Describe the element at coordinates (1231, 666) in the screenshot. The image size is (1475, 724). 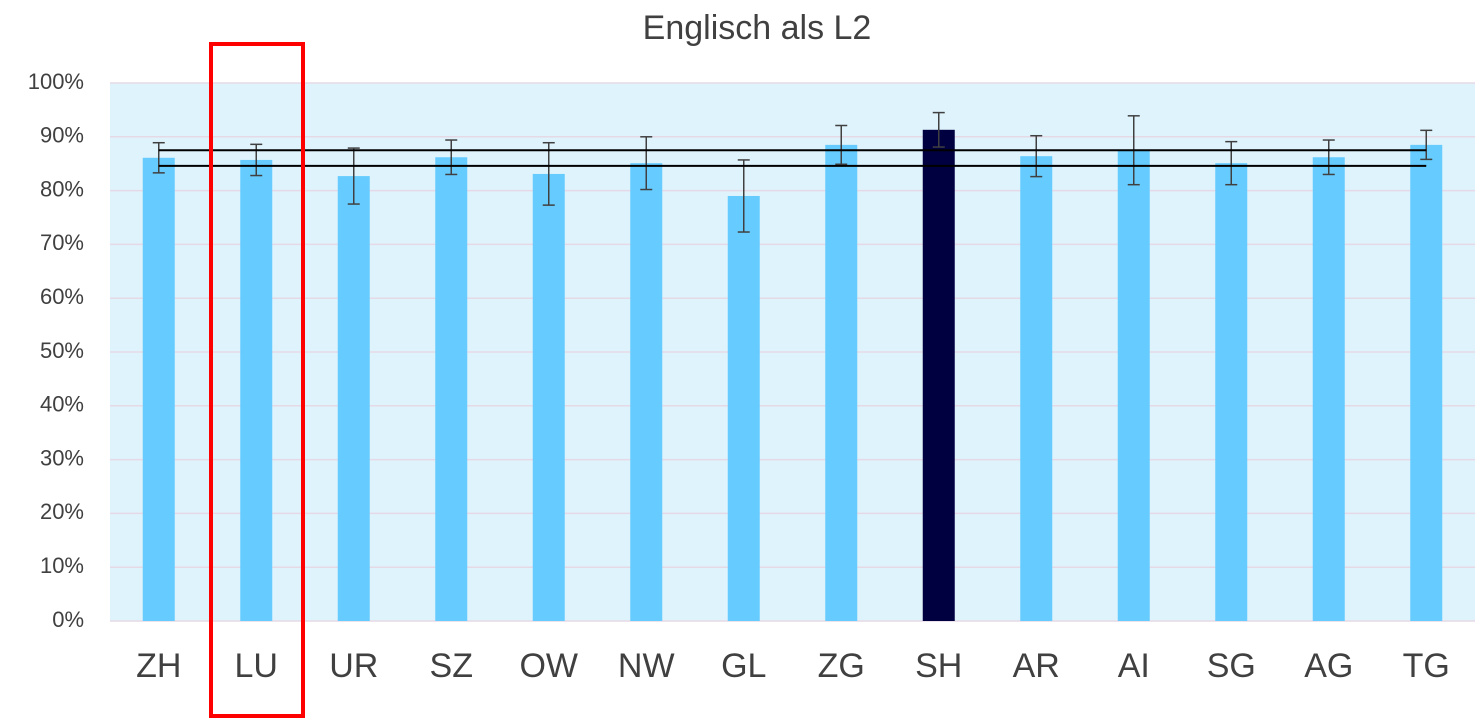
I see `x-tick-label: SG` at that location.